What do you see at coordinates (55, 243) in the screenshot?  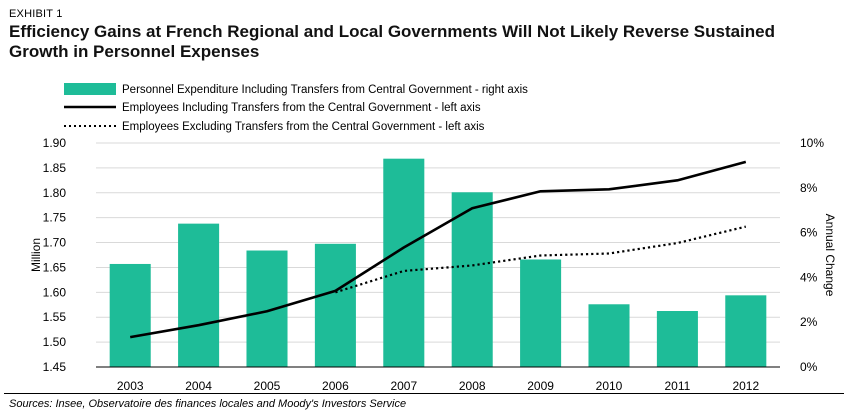 I see `left-tick-label: 1.70` at bounding box center [55, 243].